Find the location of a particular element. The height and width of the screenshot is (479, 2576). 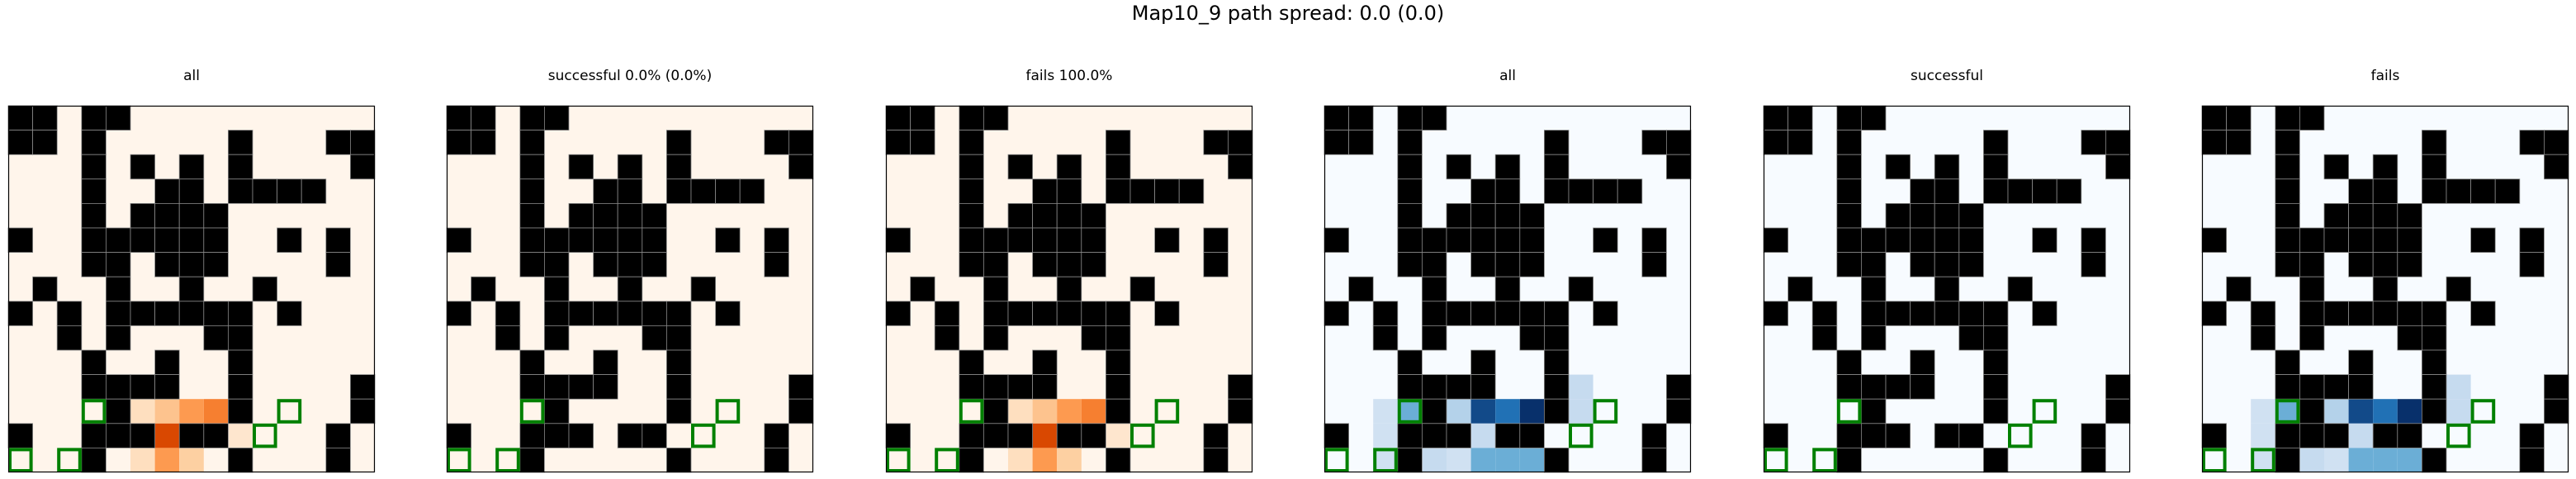

maze-heatmap is located at coordinates (191, 289).